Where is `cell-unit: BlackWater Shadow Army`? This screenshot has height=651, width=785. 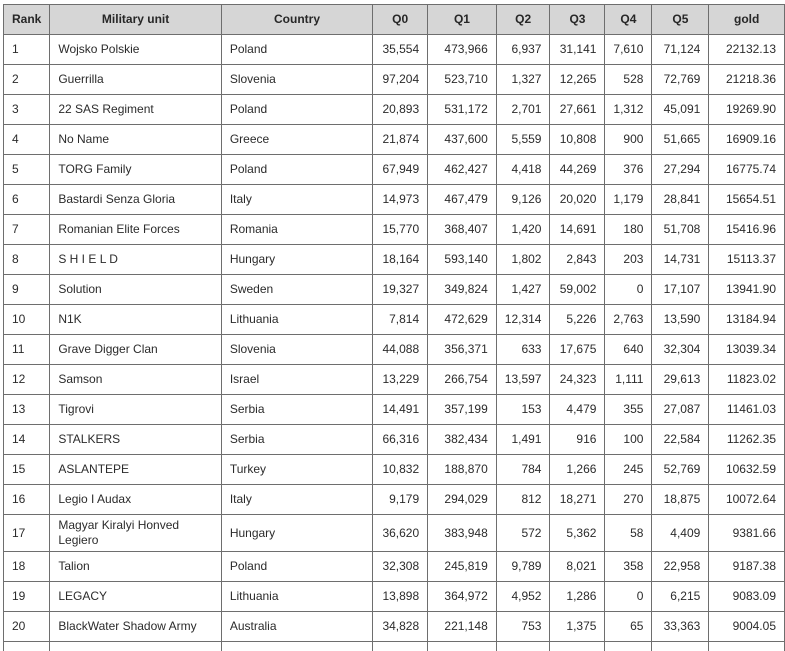
cell-unit: BlackWater Shadow Army is located at coordinates (135, 626).